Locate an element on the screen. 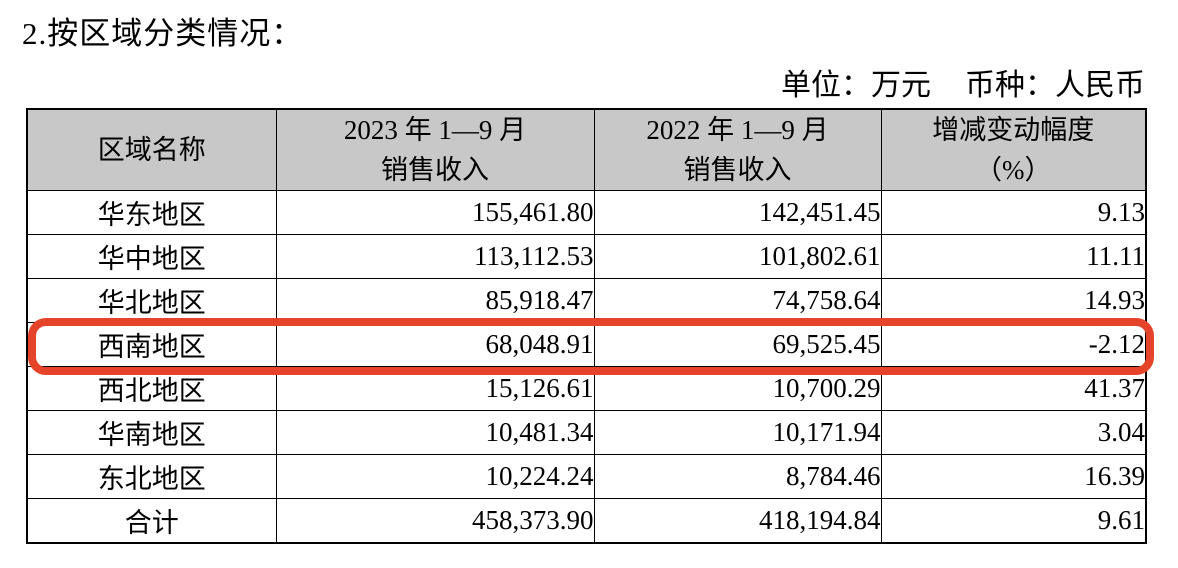 Image resolution: width=1178 pixels, height=568 pixels. header-change-pct-line1: 增减变动幅度 is located at coordinates (1013, 130).